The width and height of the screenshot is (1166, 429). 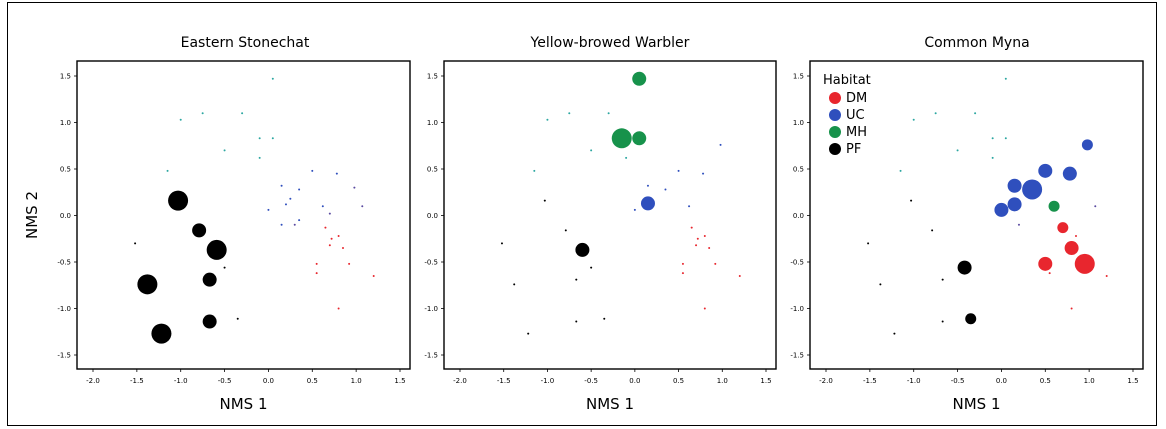 I want to click on x-tick-label: -1.0, so click(x=914, y=381).